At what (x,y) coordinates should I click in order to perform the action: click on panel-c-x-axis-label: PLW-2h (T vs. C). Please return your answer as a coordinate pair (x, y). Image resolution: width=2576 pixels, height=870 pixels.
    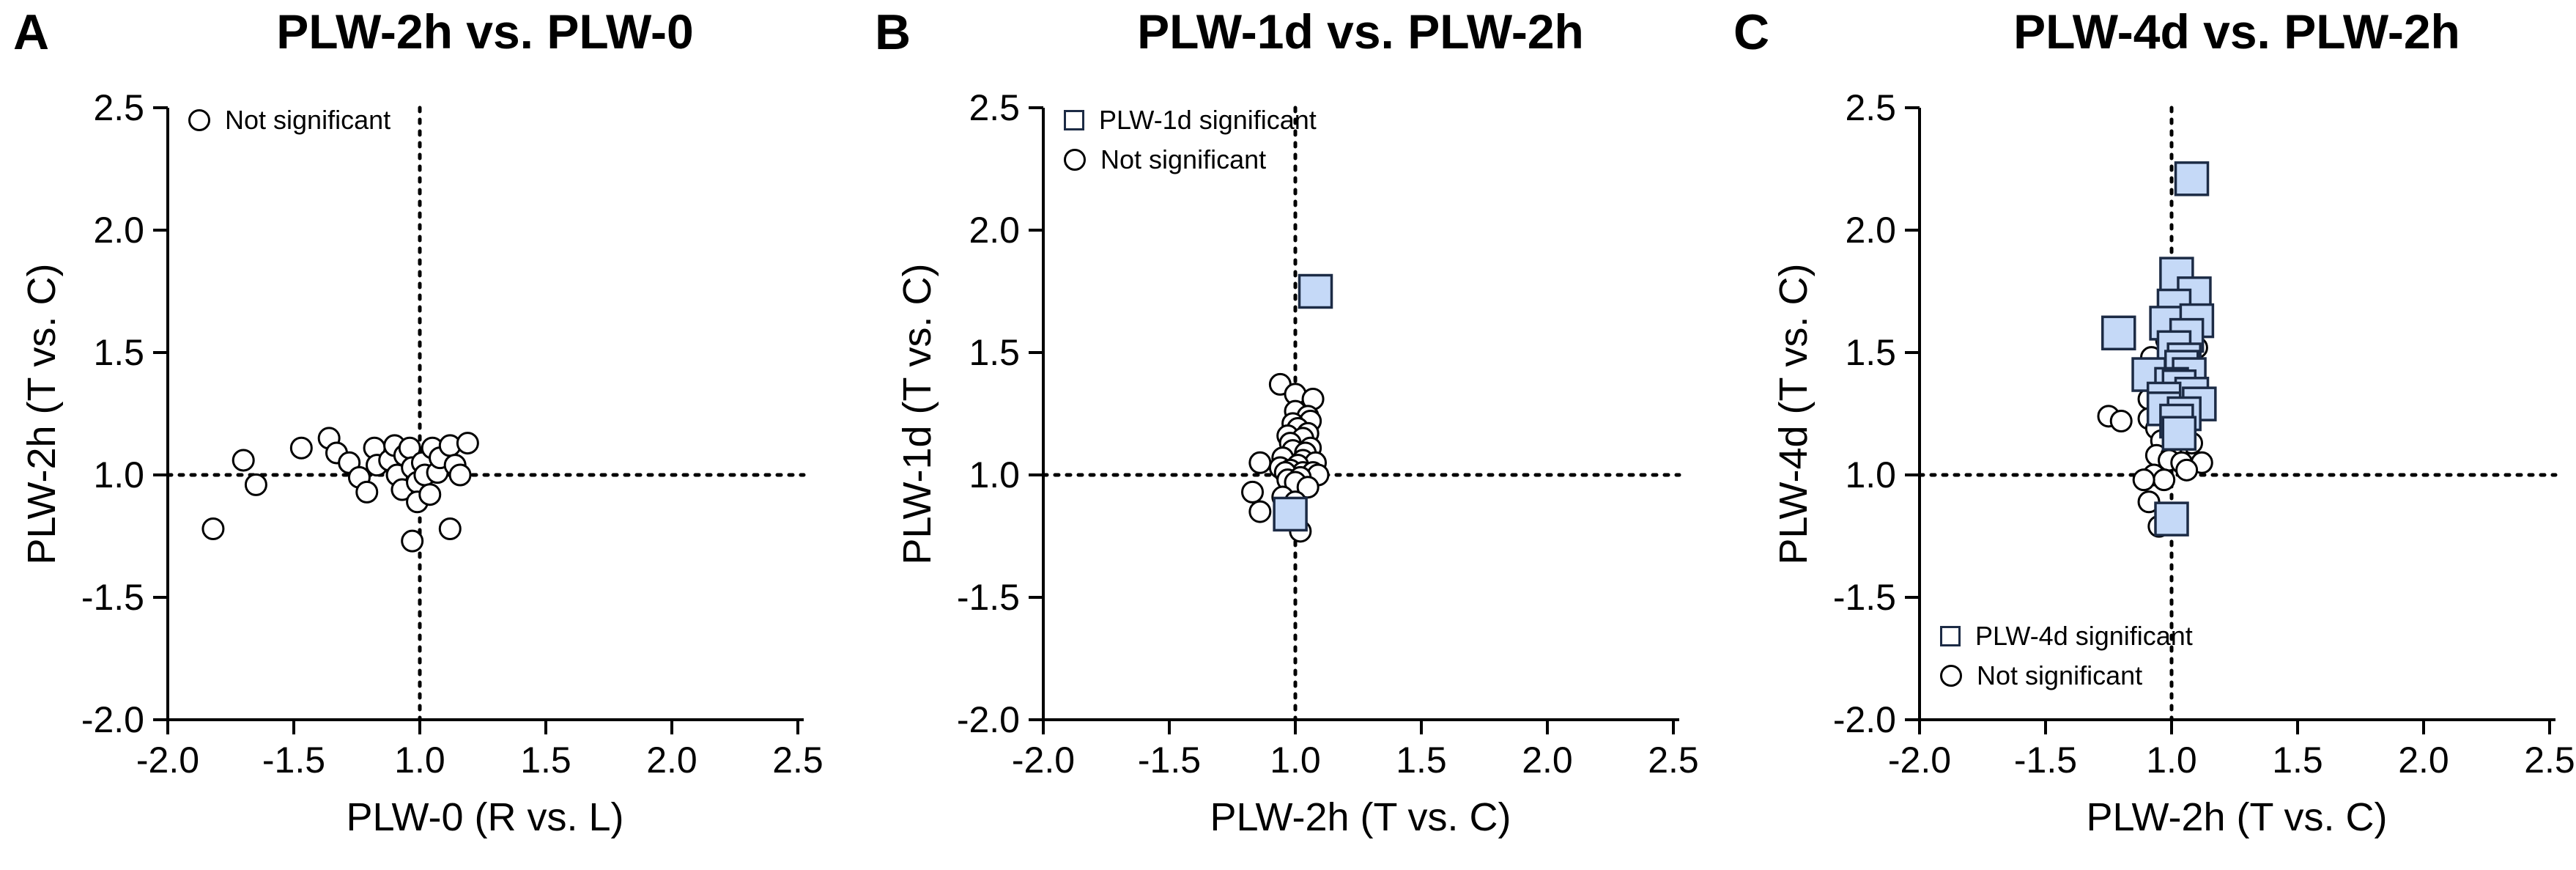
    Looking at the image, I should click on (2237, 817).